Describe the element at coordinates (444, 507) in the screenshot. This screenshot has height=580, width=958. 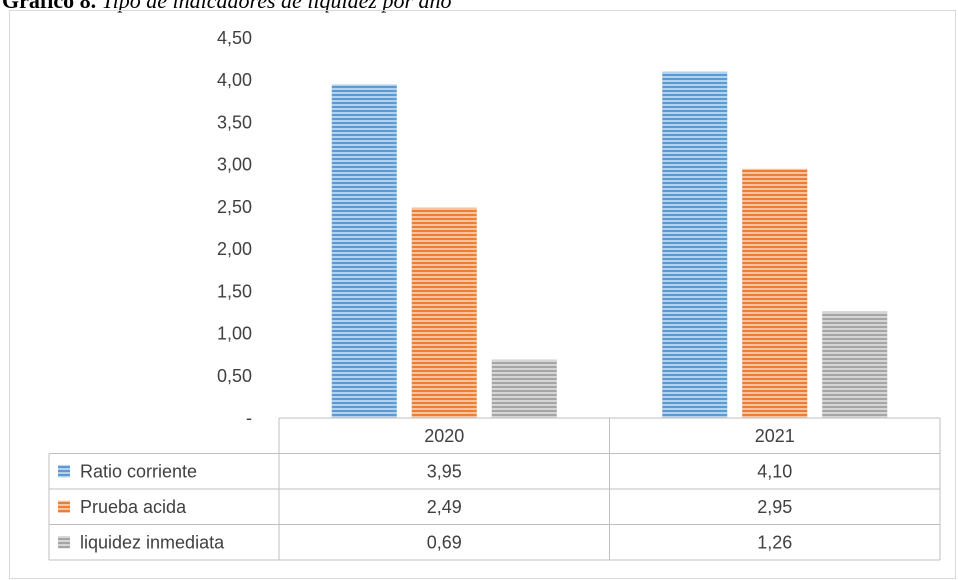
I see `data-value: 2,49` at that location.